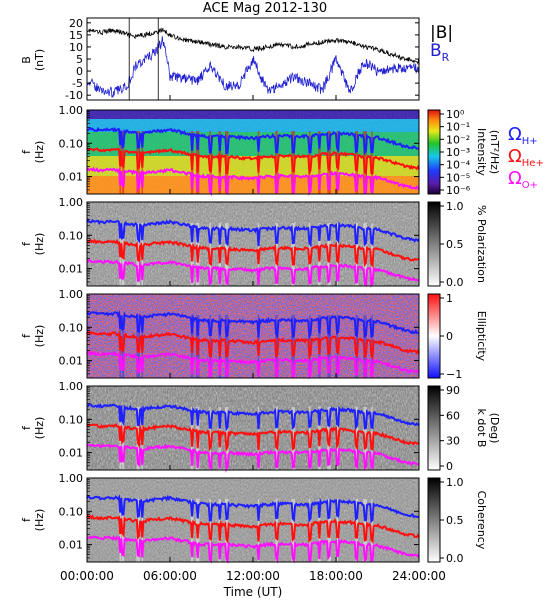  I want to click on y-tick-label: -10, so click(74, 95).